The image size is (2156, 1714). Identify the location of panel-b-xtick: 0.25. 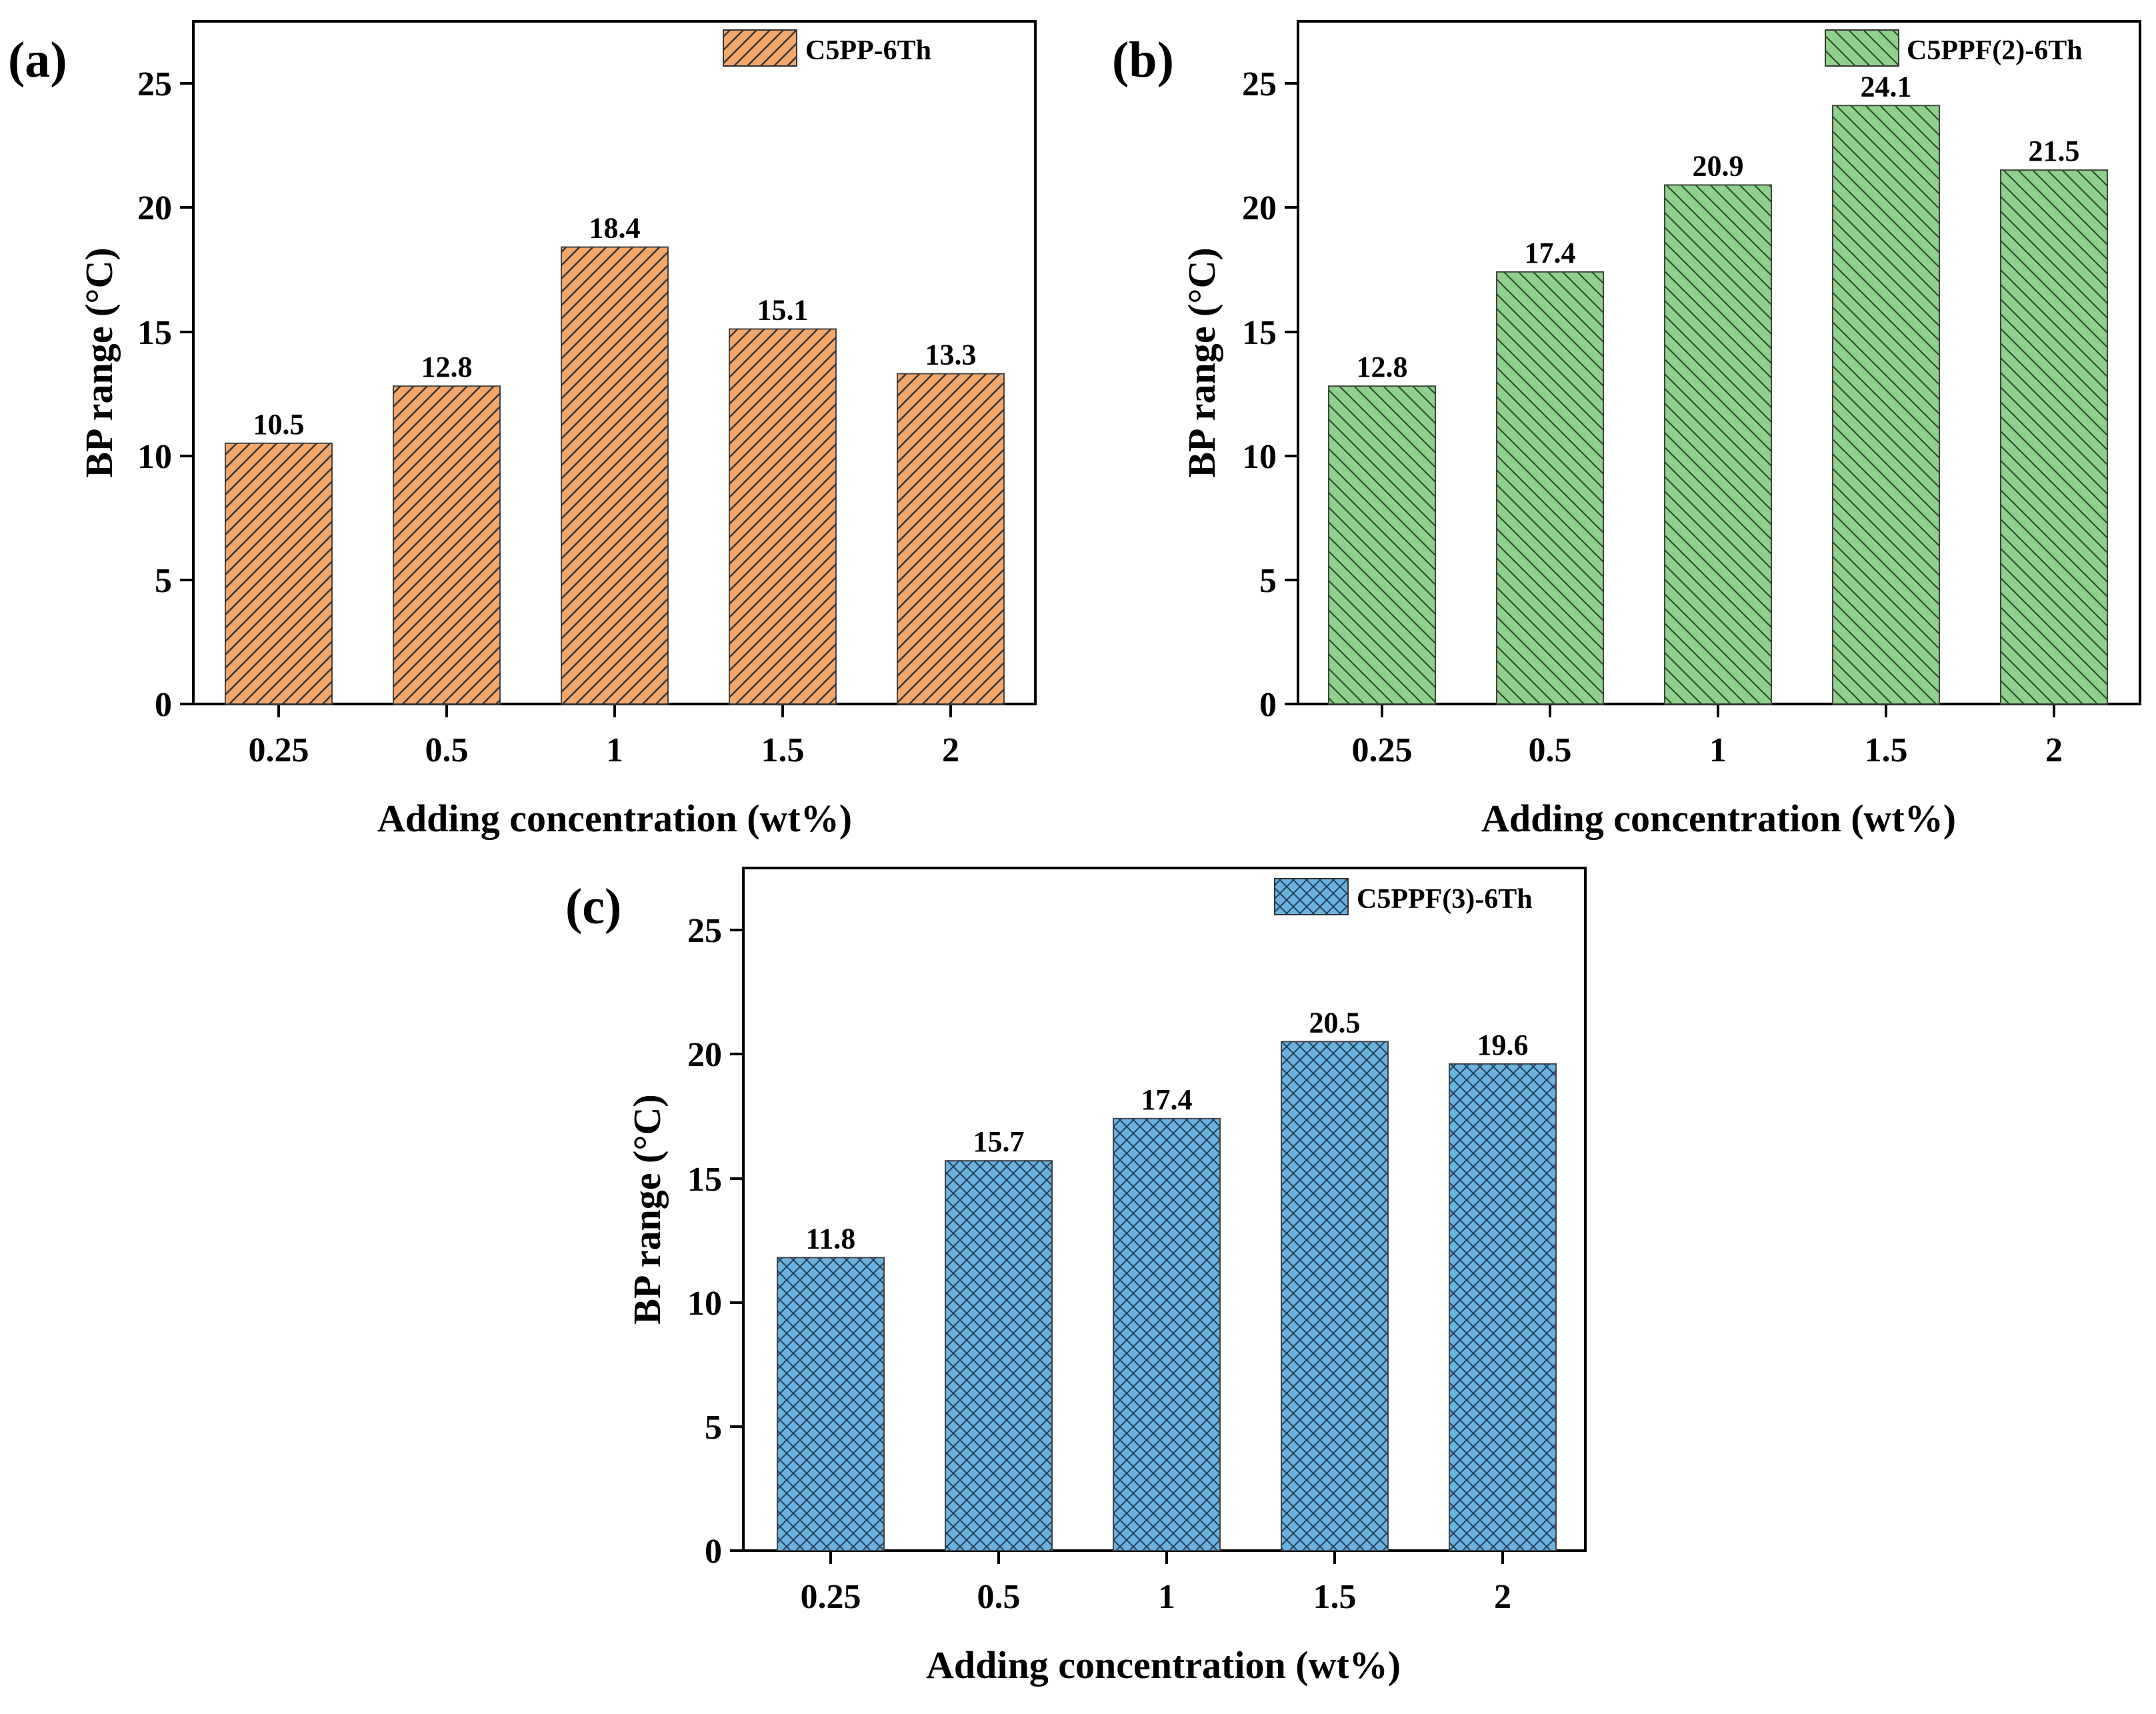
(1382, 736).